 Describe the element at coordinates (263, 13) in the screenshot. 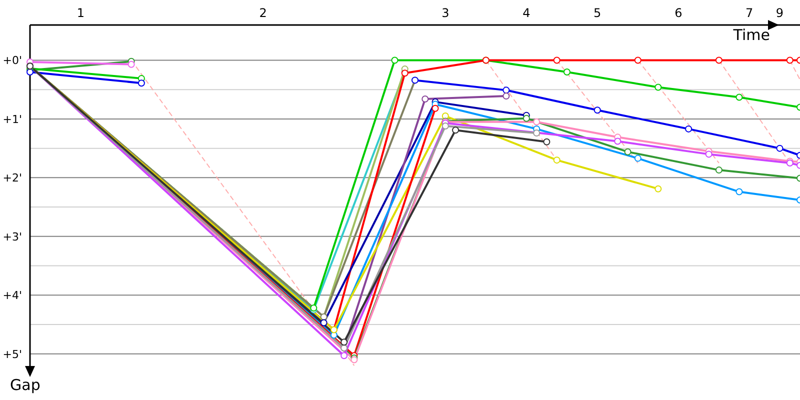

I see `x-tick-label: 2` at that location.